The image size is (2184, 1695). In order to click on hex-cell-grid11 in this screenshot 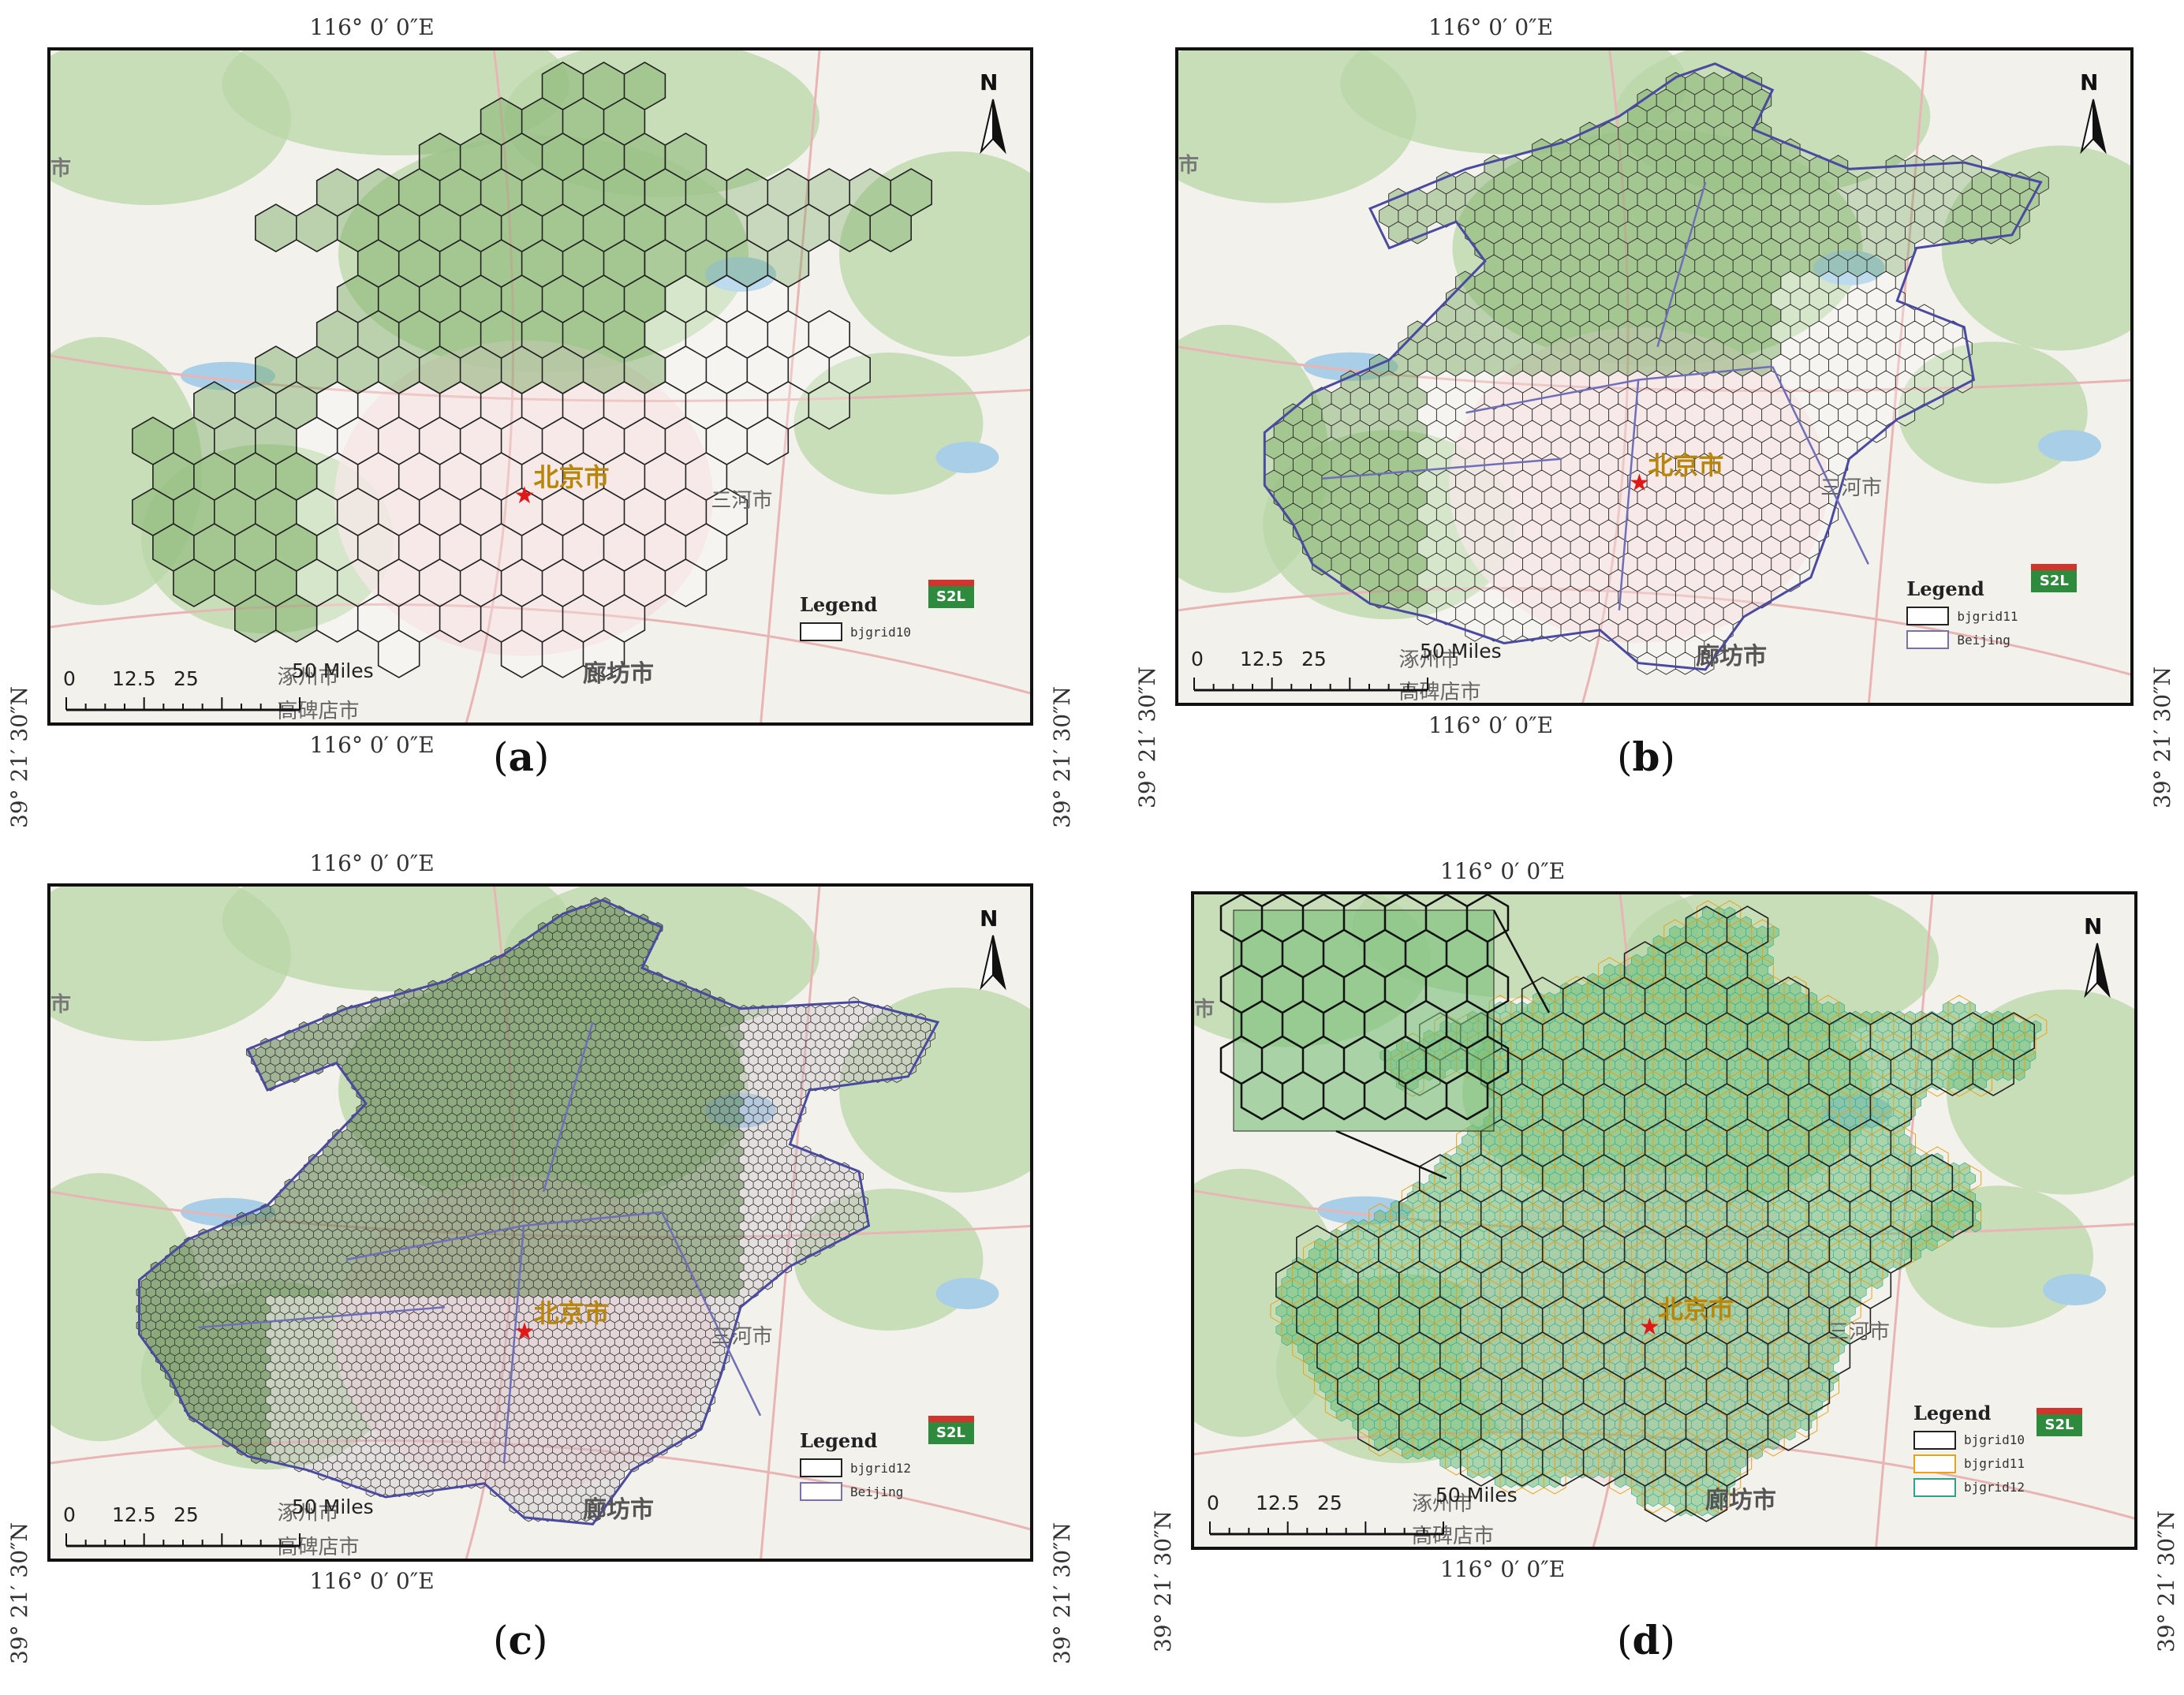, I will do `click(1910, 208)`.